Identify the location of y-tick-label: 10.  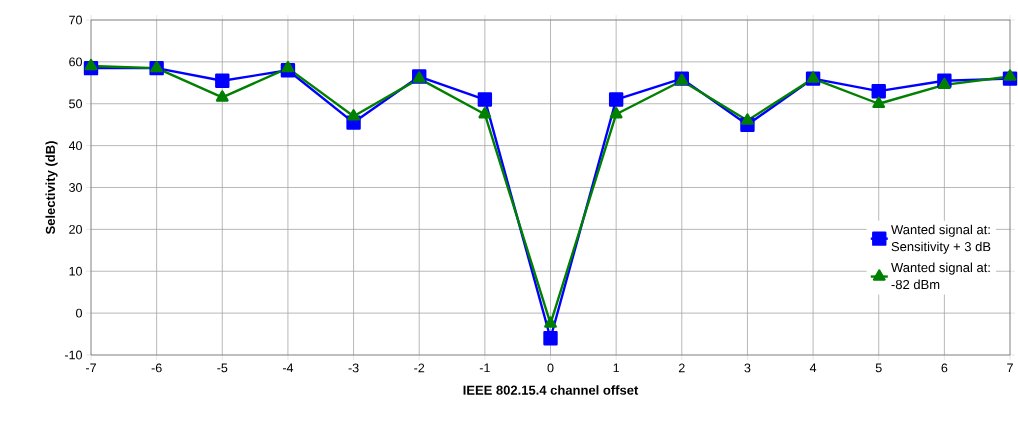
(75, 271).